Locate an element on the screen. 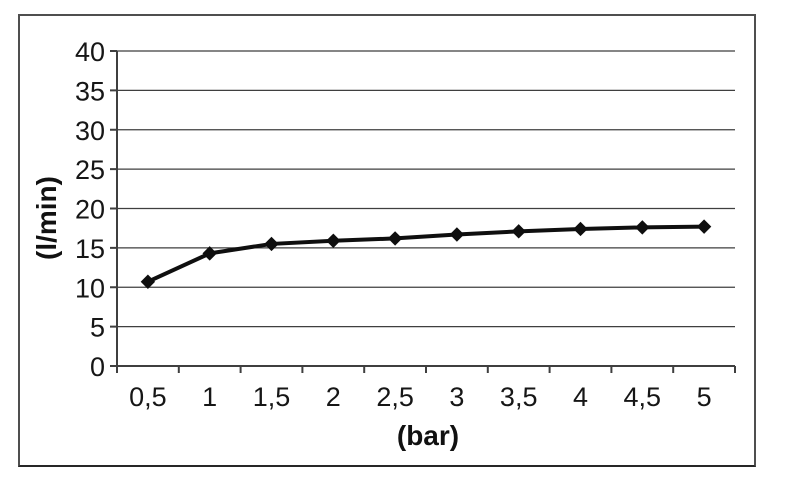  y-tick-label: 15 is located at coordinates (90, 249).